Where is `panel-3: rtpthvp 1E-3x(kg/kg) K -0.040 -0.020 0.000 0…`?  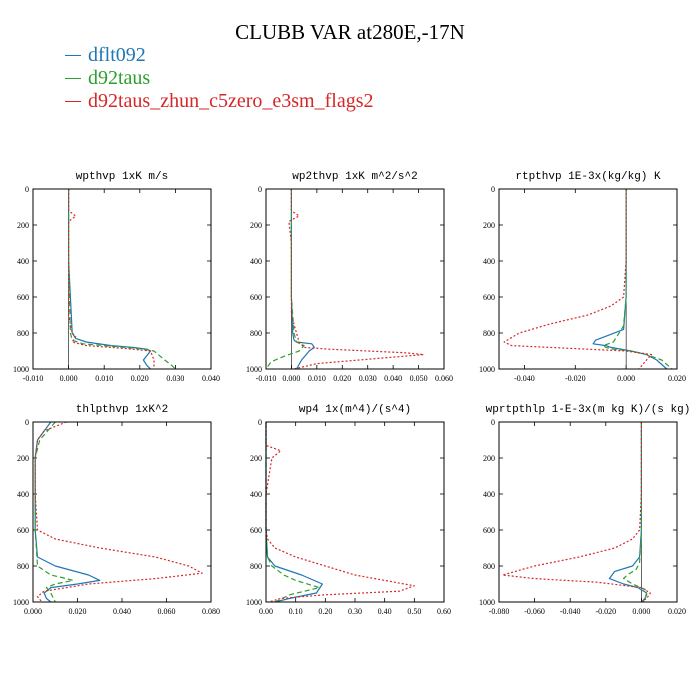
panel-3: rtpthvp 1E-3x(kg/kg) K -0.040 -0.020 0.000 0… is located at coordinates (582, 277).